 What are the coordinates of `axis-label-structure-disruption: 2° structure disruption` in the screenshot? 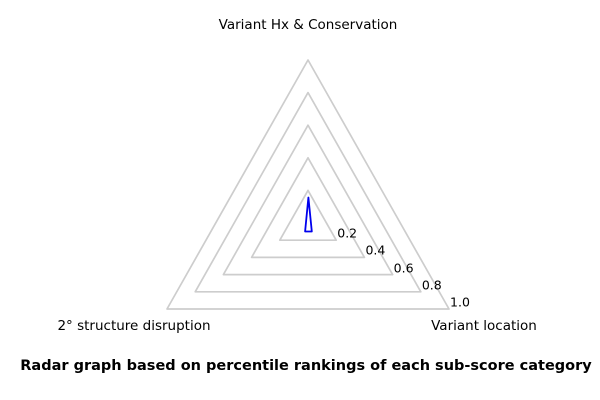 It's located at (134, 326).